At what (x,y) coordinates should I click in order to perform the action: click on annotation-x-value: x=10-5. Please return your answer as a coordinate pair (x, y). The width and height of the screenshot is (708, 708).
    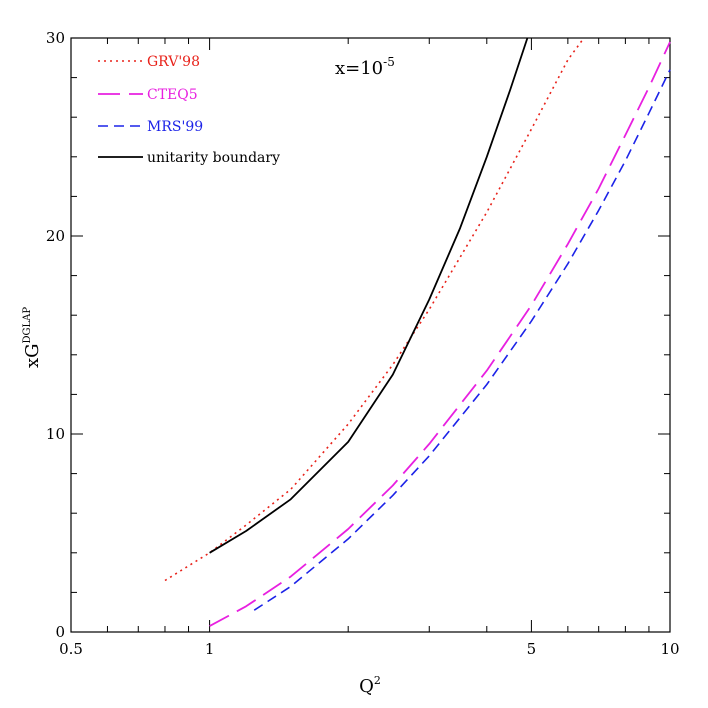
    Looking at the image, I should click on (365, 67).